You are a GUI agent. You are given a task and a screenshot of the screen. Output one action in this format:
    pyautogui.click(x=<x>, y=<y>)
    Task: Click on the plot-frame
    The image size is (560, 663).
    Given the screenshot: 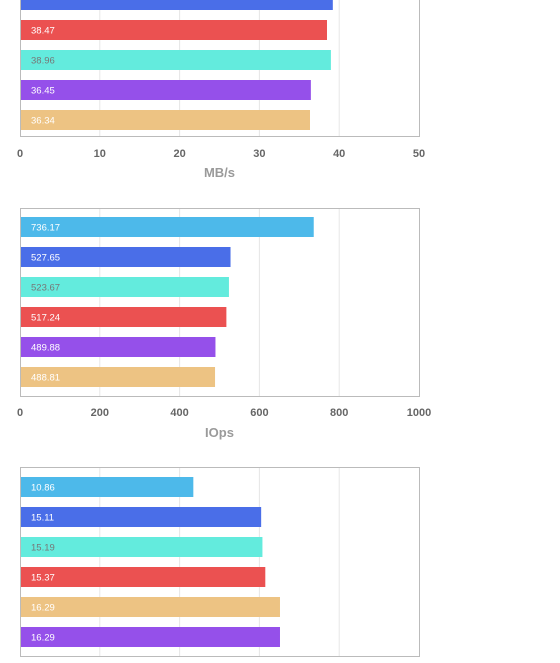 What is the action you would take?
    pyautogui.click(x=220, y=68)
    